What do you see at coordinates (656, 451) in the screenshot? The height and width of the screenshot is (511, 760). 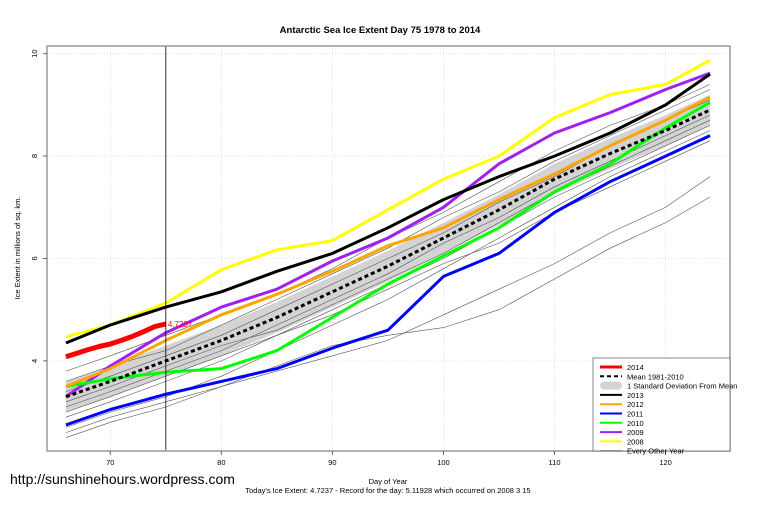 I see `legend-label: Every Other Year` at bounding box center [656, 451].